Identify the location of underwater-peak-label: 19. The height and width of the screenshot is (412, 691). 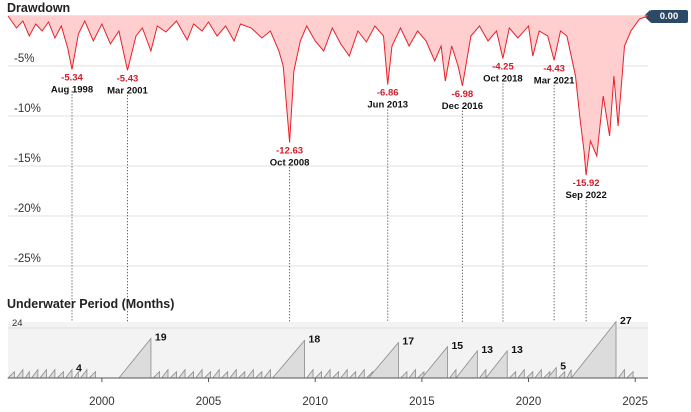
(161, 337).